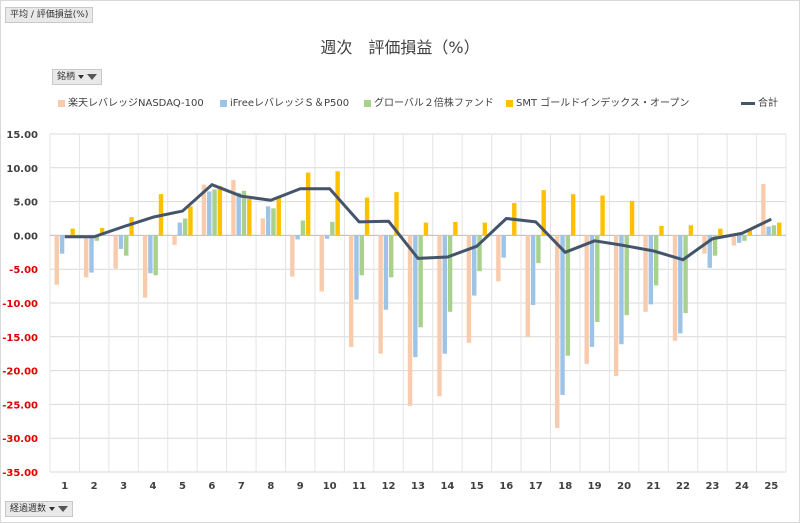 The width and height of the screenshot is (800, 523). What do you see at coordinates (477, 486) in the screenshot?
I see `x-tick-label: 15` at bounding box center [477, 486].